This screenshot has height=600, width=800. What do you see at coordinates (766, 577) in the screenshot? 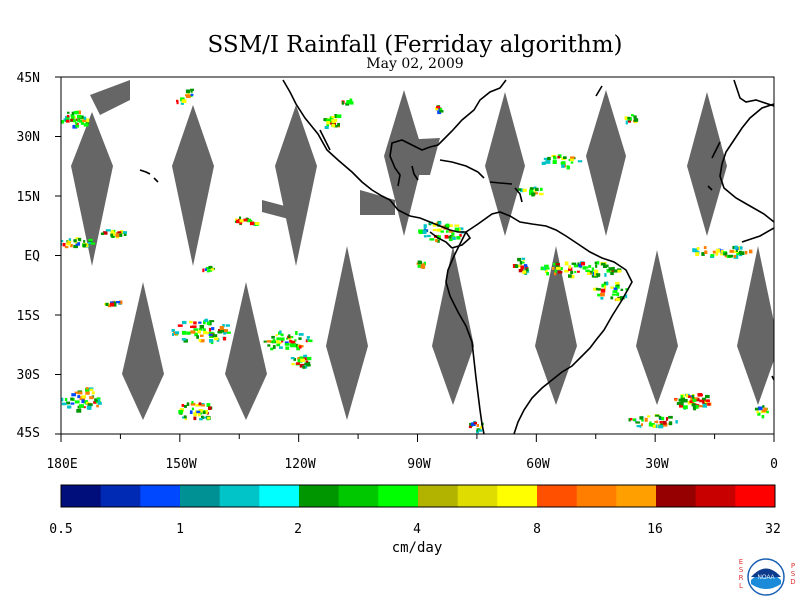
I see `noaa-emblem: NOAA` at bounding box center [766, 577].